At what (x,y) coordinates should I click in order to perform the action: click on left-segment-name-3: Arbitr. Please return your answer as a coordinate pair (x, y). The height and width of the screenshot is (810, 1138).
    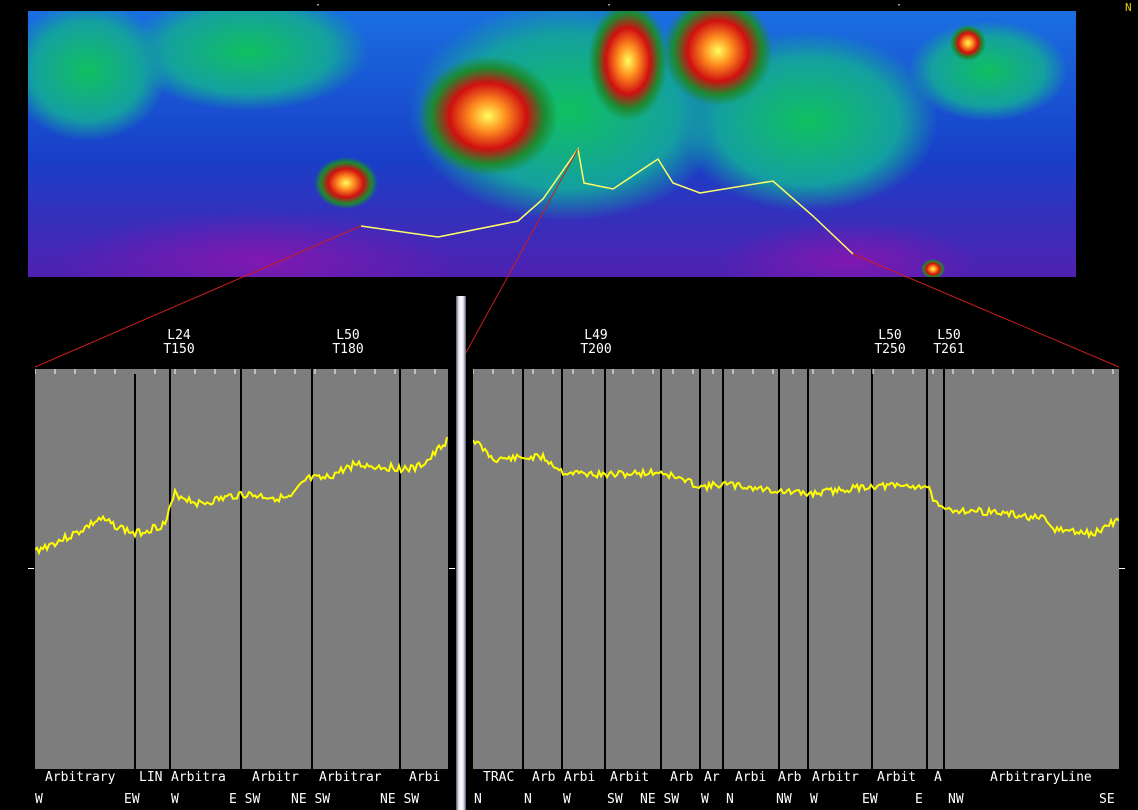
    Looking at the image, I should click on (275, 777).